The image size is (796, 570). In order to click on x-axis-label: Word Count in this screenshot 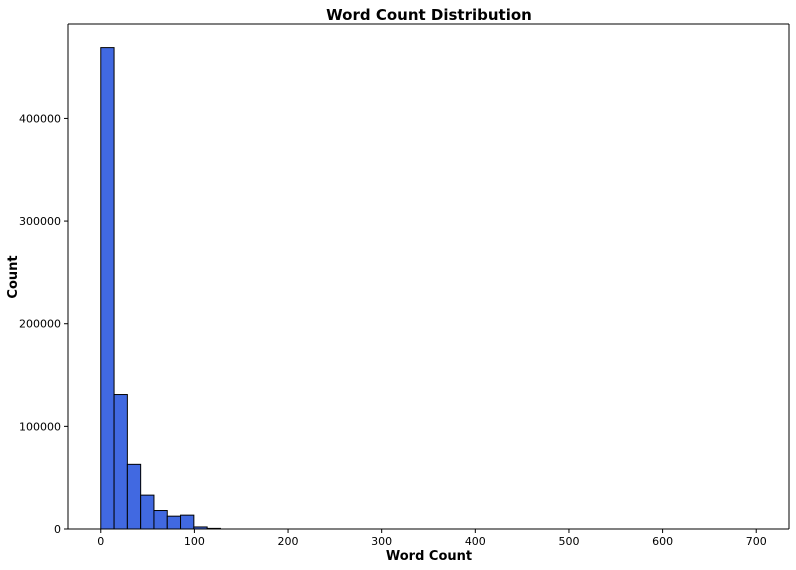, I will do `click(429, 556)`.